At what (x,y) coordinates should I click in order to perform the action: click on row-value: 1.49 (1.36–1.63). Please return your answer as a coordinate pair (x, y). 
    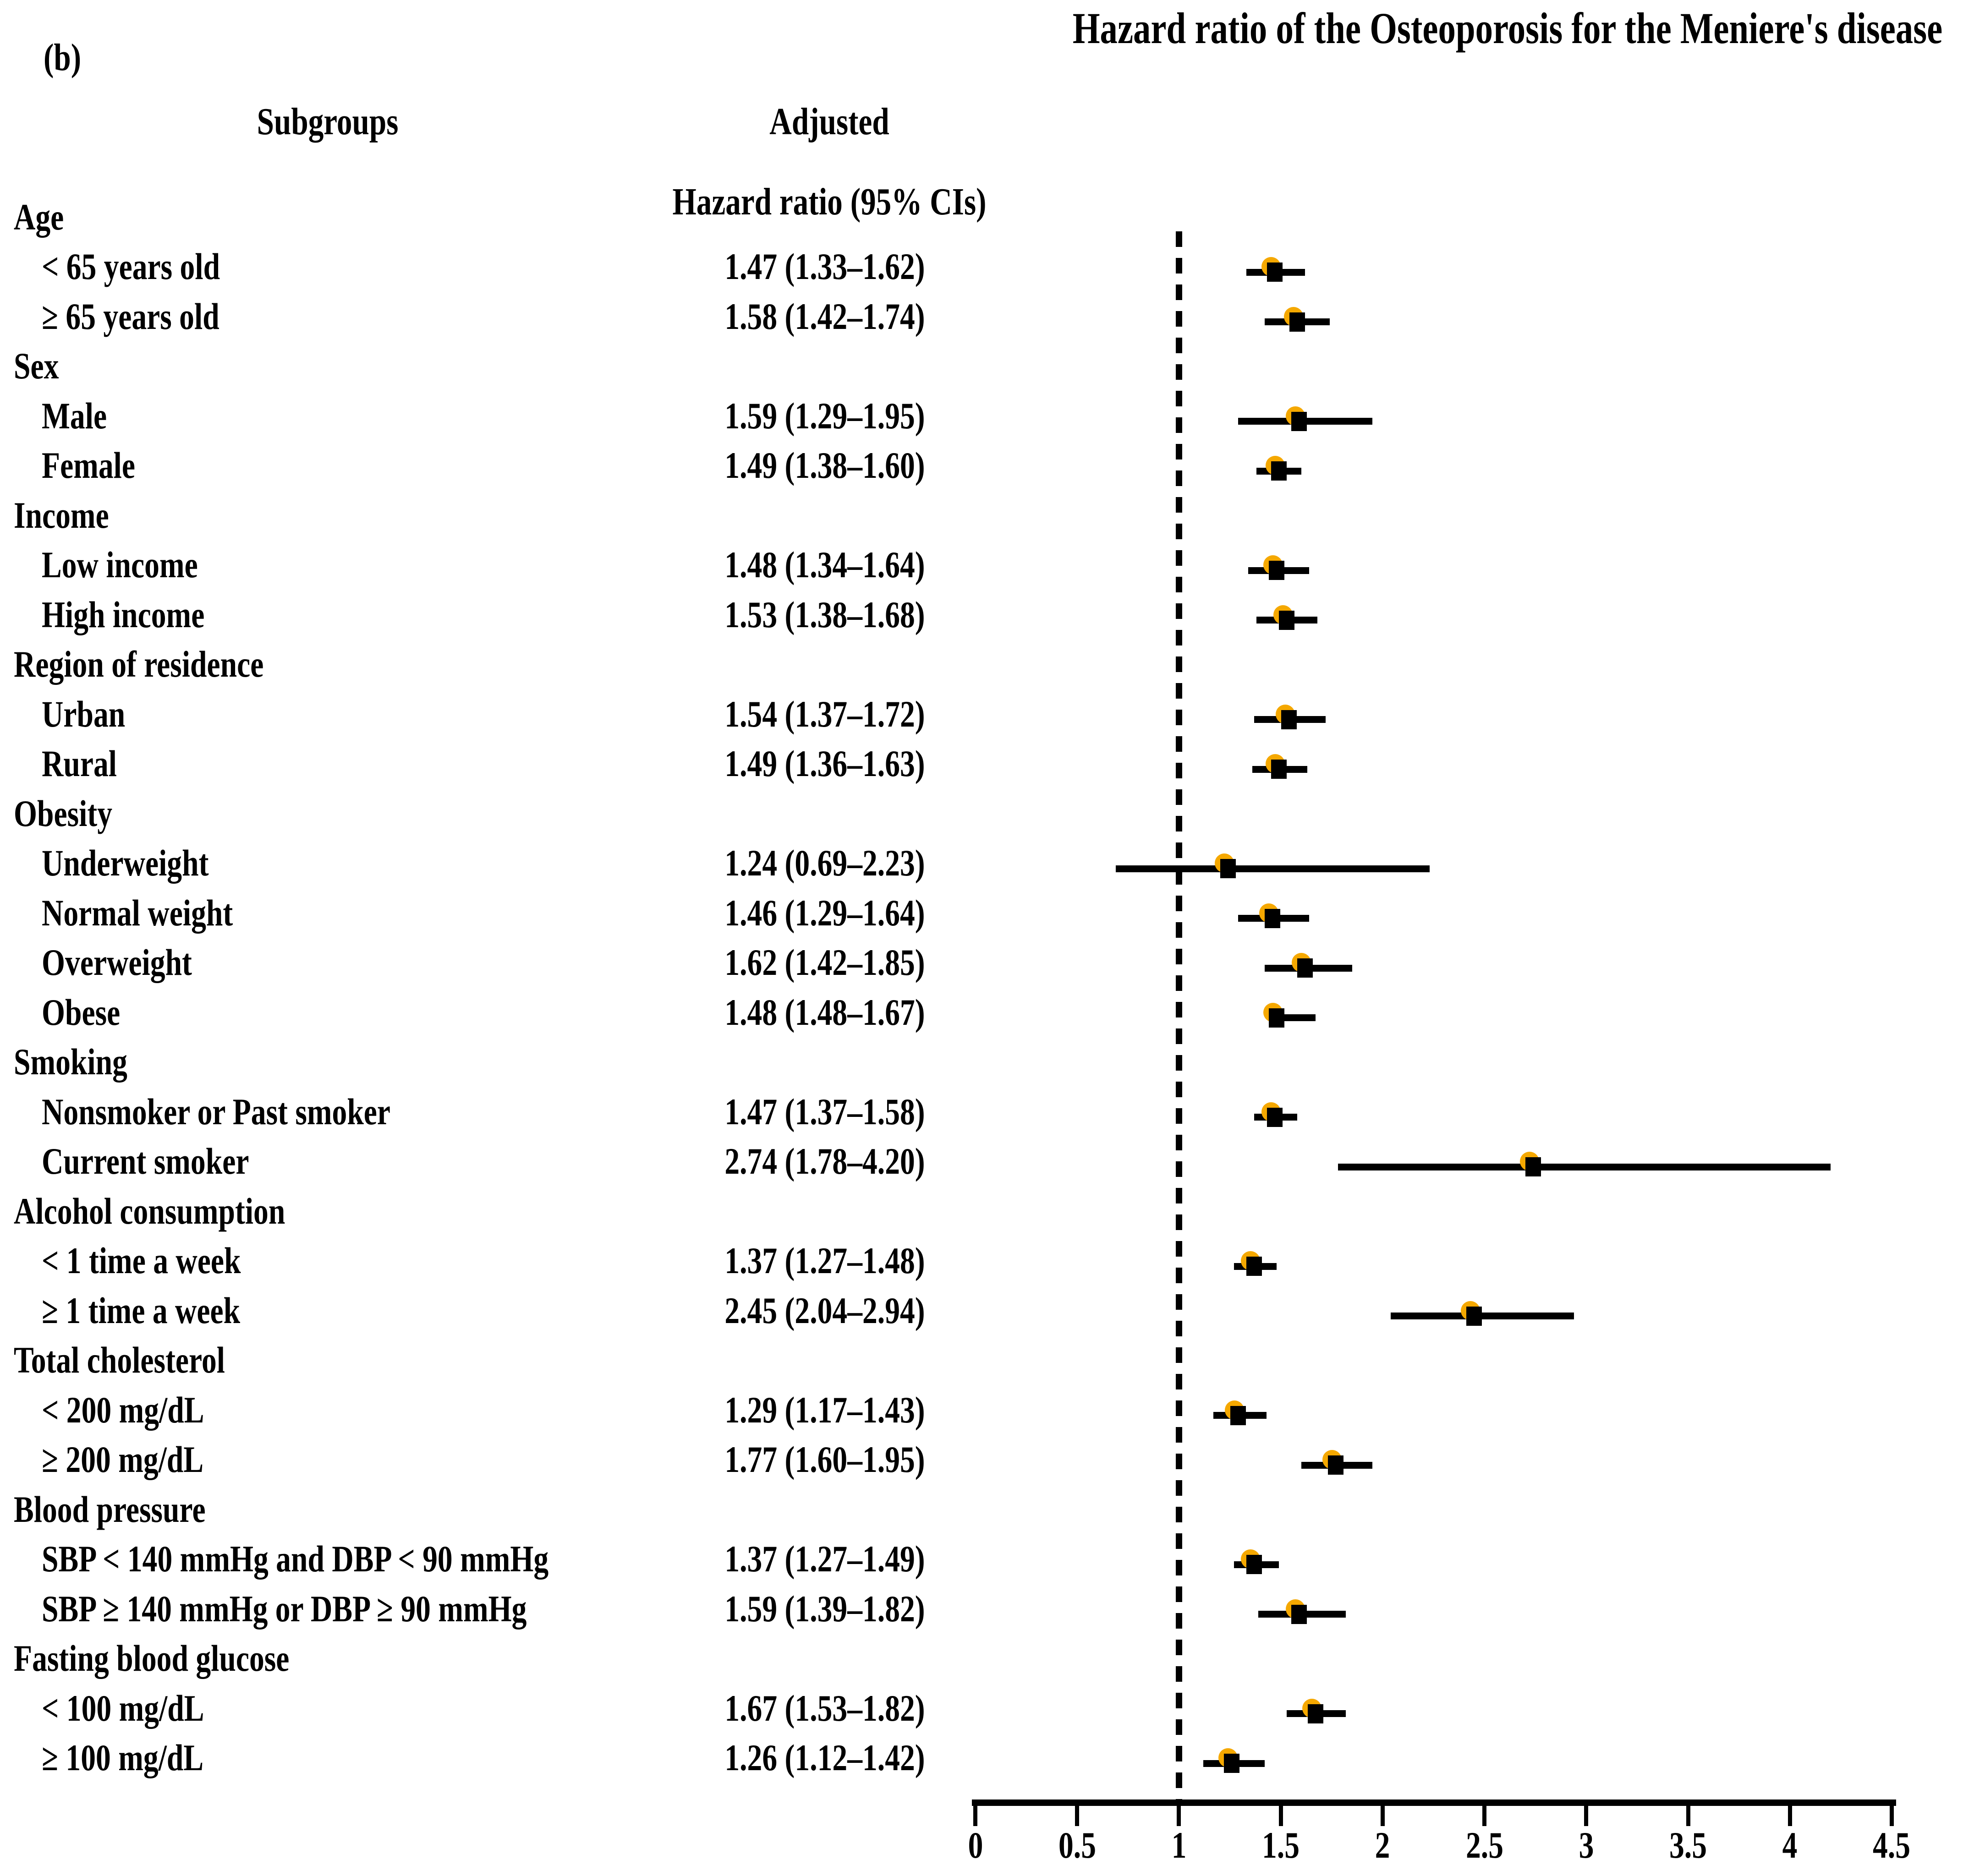
    Looking at the image, I should click on (824, 763).